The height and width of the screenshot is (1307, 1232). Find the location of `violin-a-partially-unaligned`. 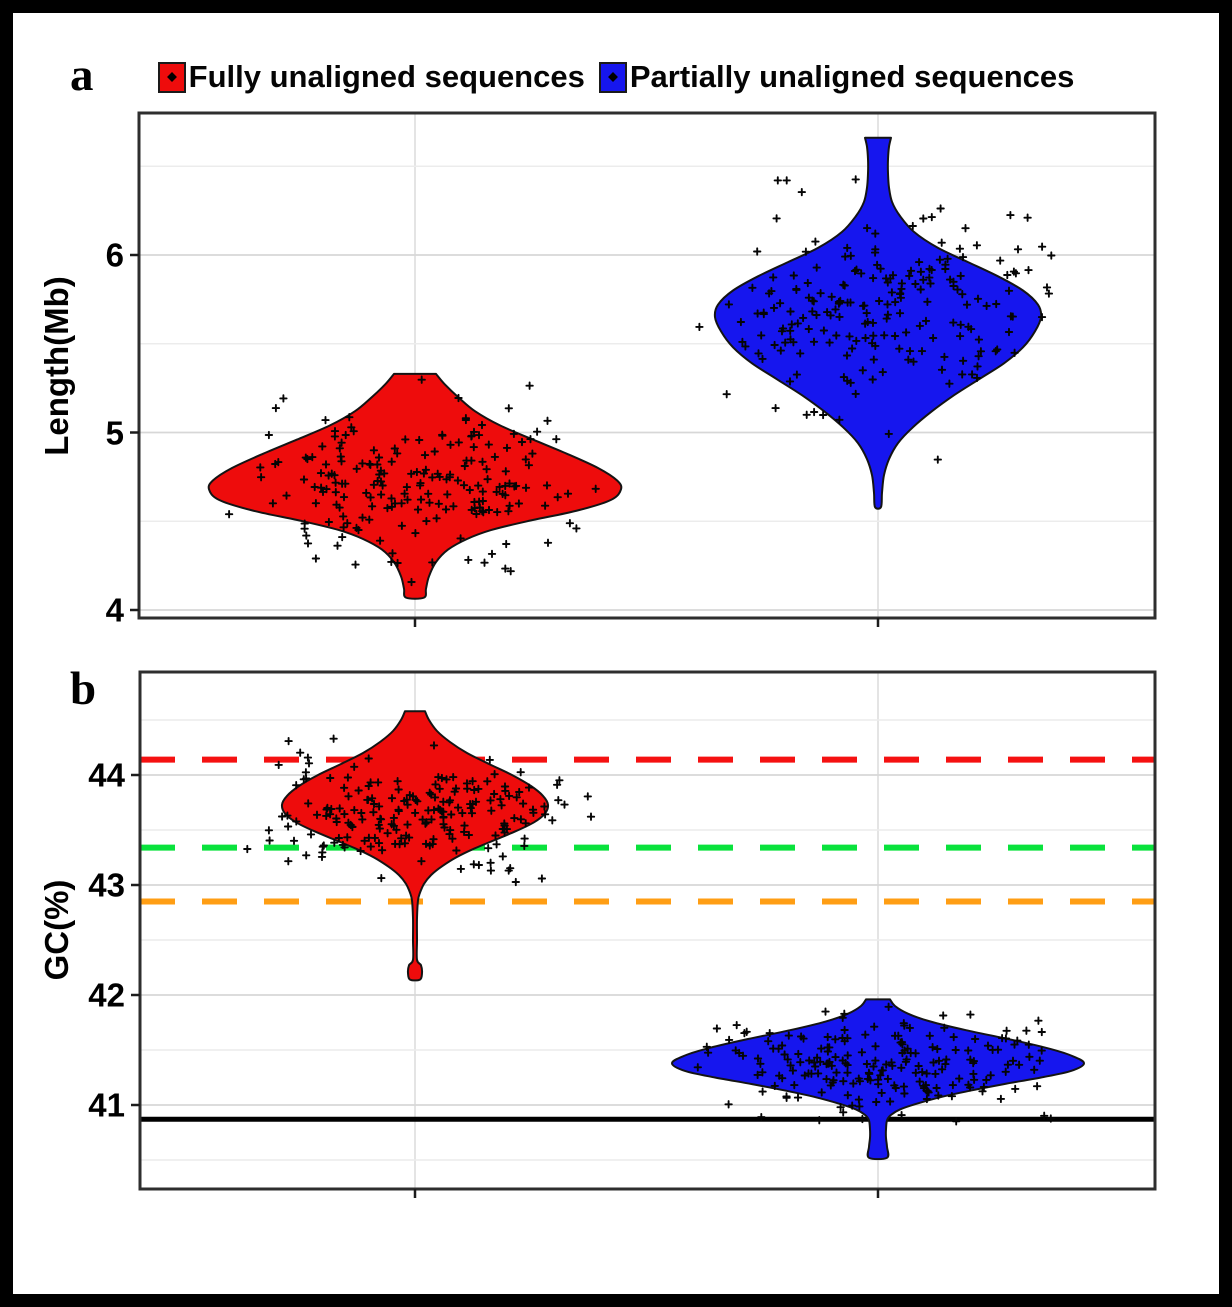

violin-a-partially-unaligned is located at coordinates (878, 323).